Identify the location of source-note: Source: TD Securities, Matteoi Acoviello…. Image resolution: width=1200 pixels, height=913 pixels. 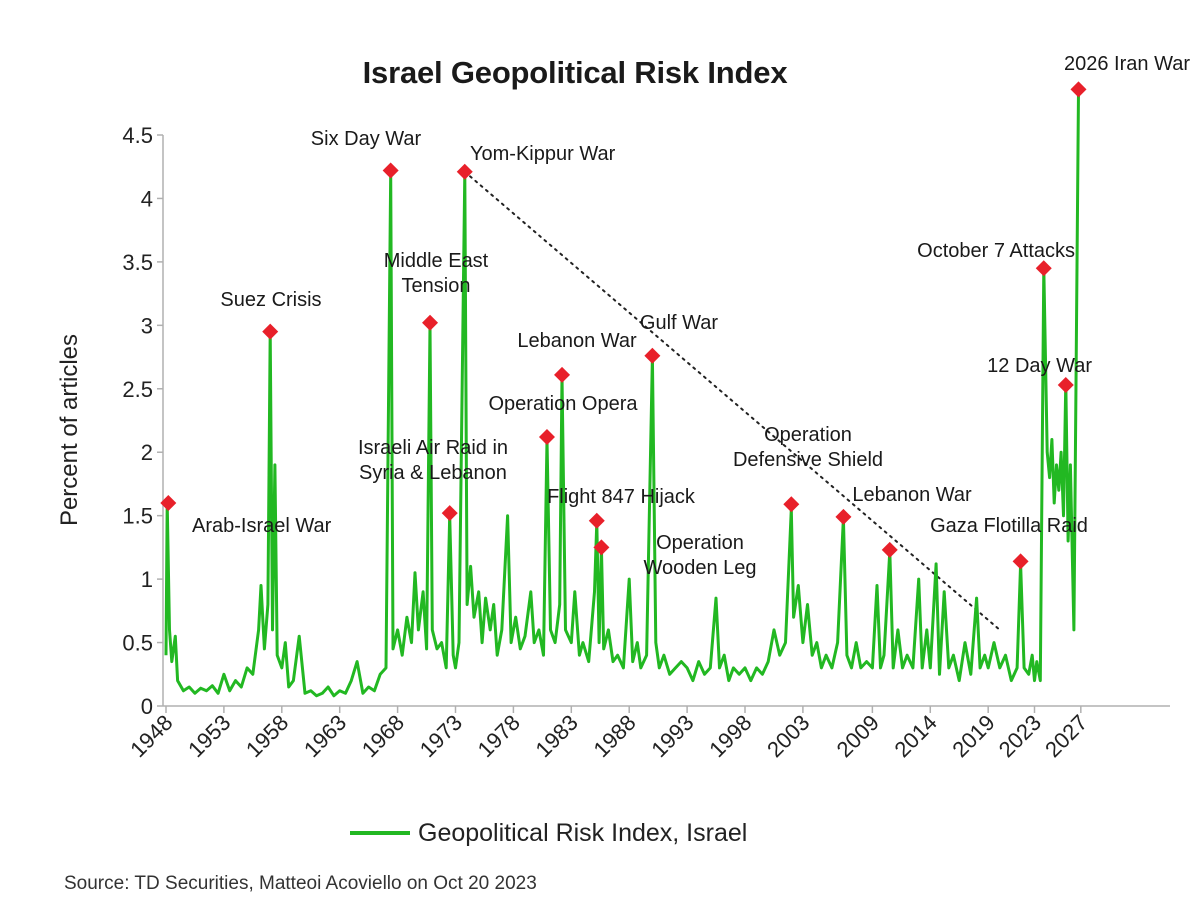
(300, 883).